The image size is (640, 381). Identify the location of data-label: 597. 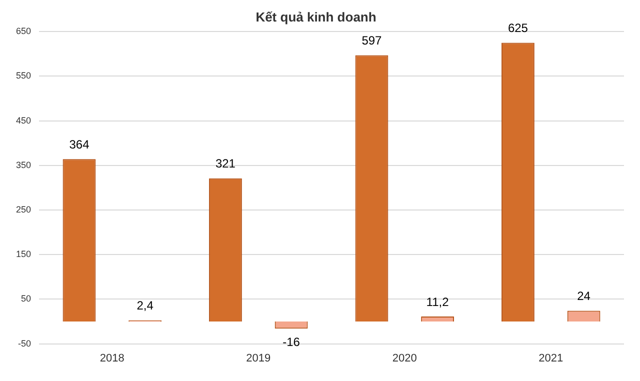
(372, 41).